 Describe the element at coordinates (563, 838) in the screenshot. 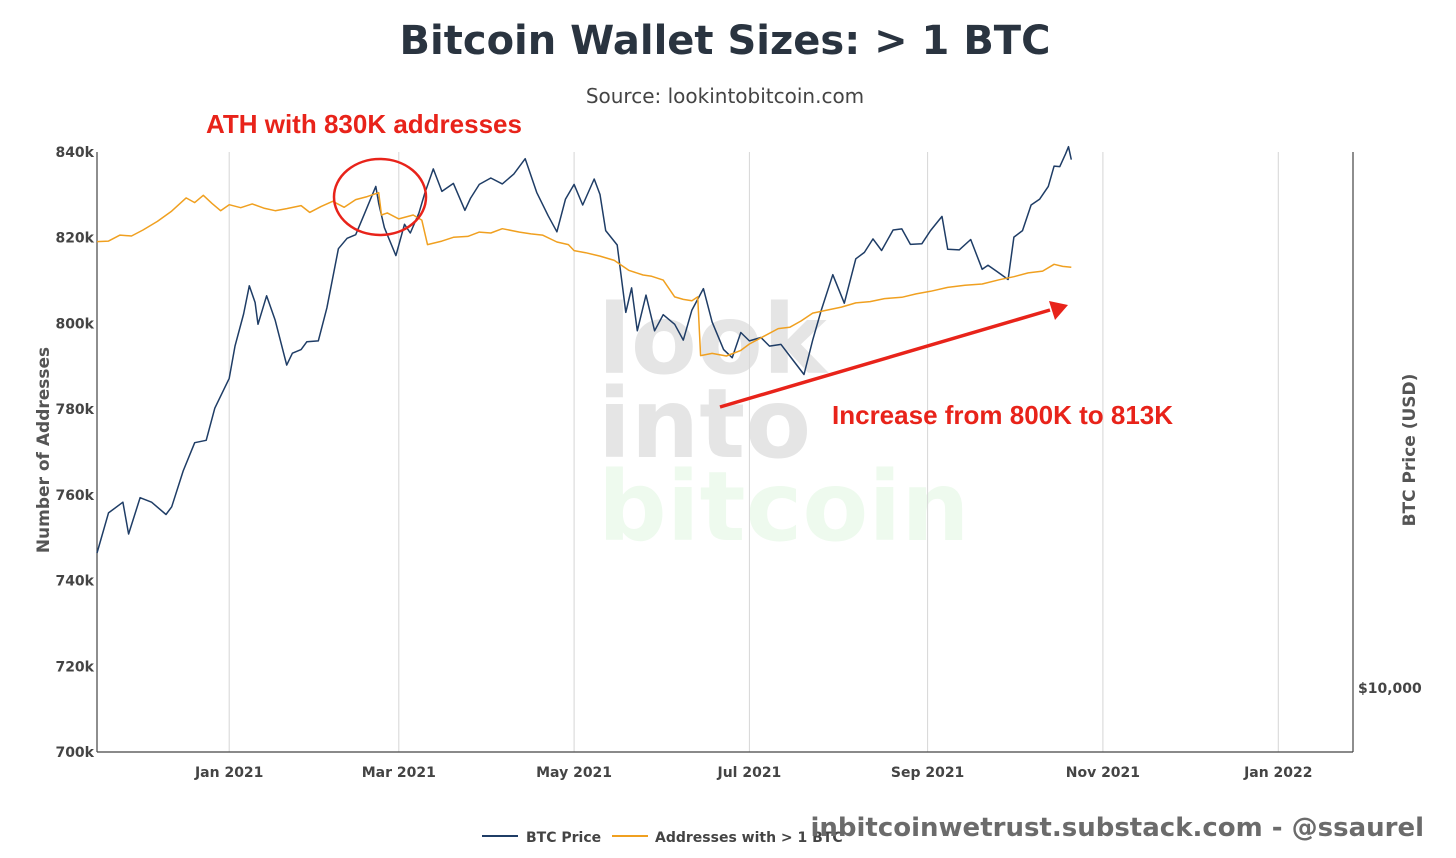

I see `legend-label-btc-price: BTC Price` at that location.